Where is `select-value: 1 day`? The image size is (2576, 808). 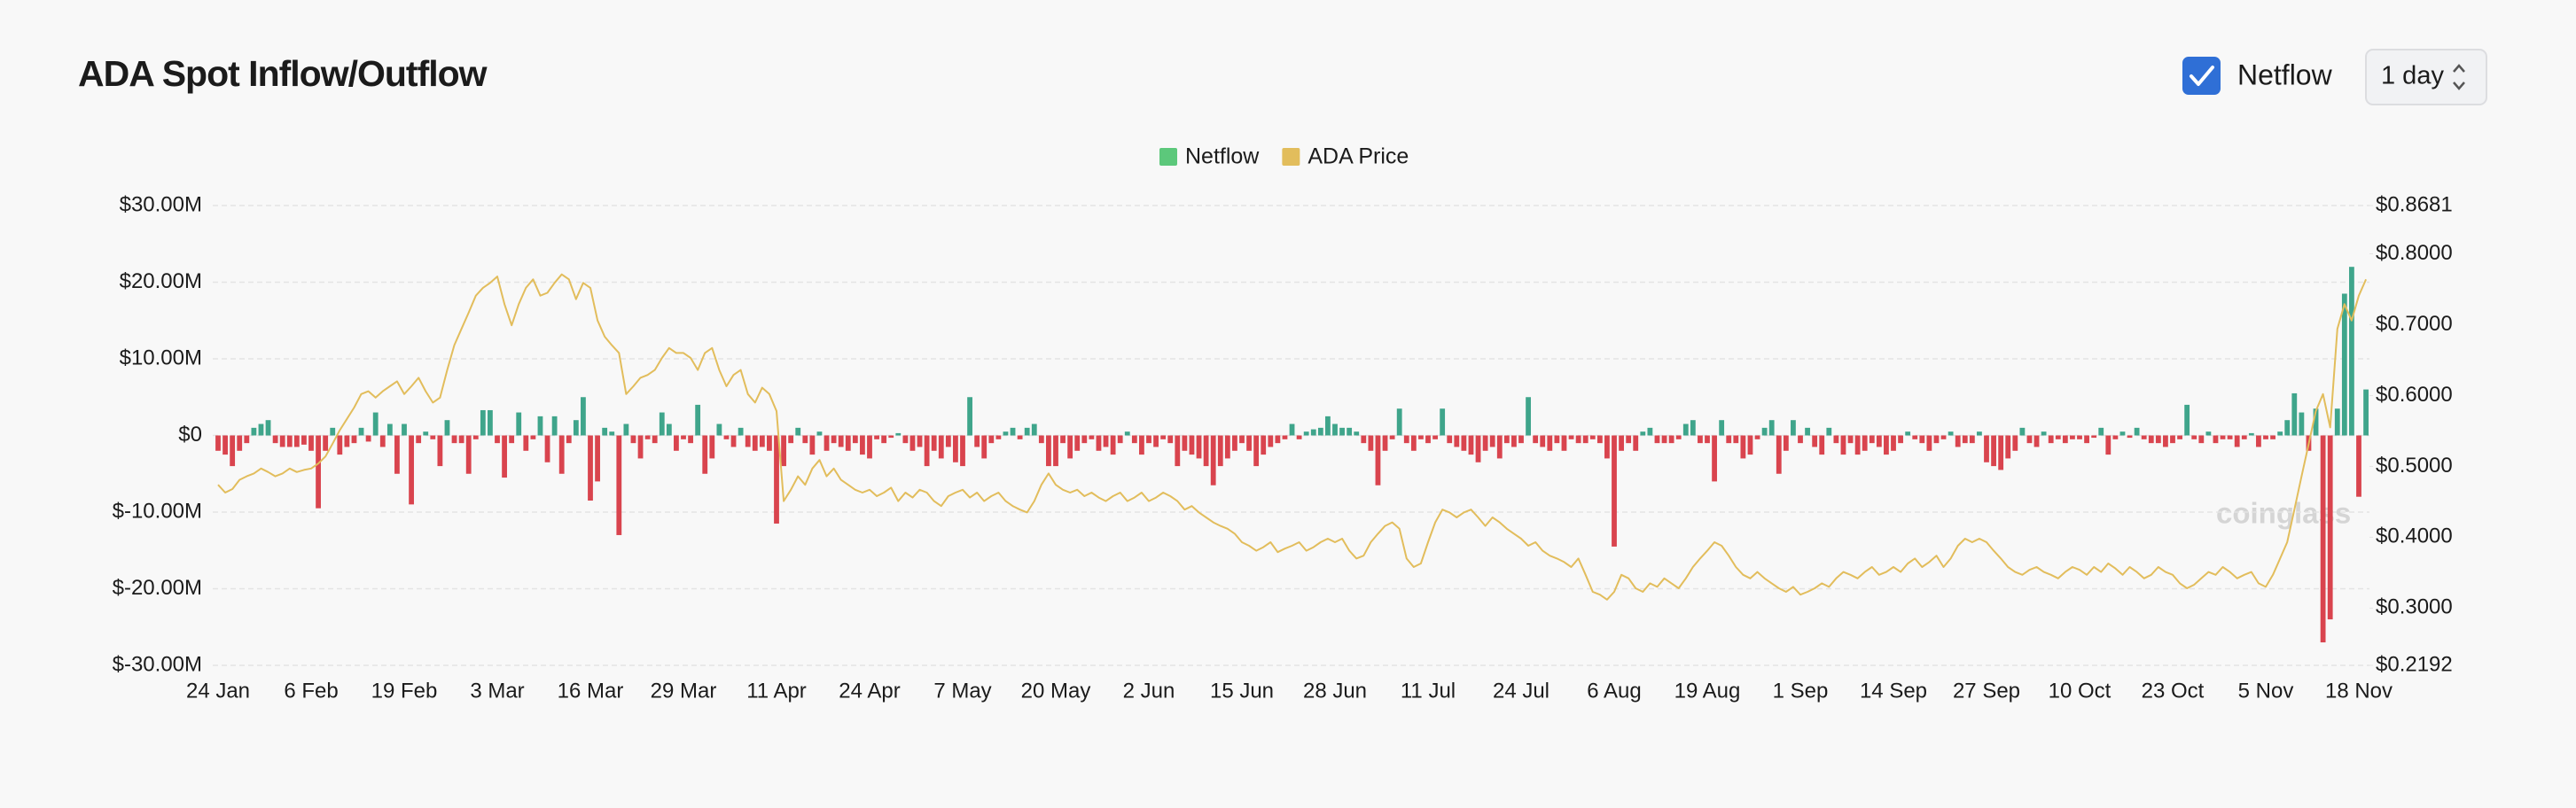
select-value: 1 day is located at coordinates (2412, 76).